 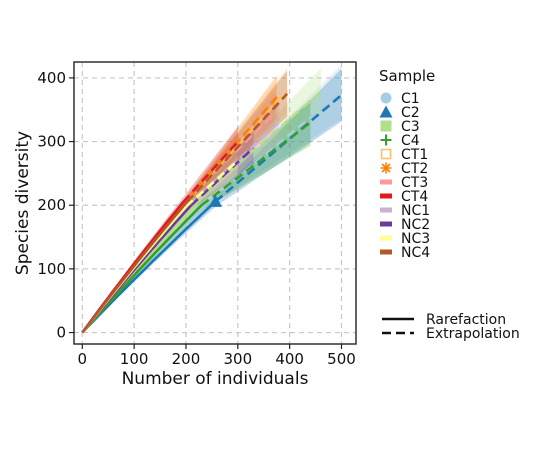 I want to click on legend-key-ct3, so click(x=386, y=182).